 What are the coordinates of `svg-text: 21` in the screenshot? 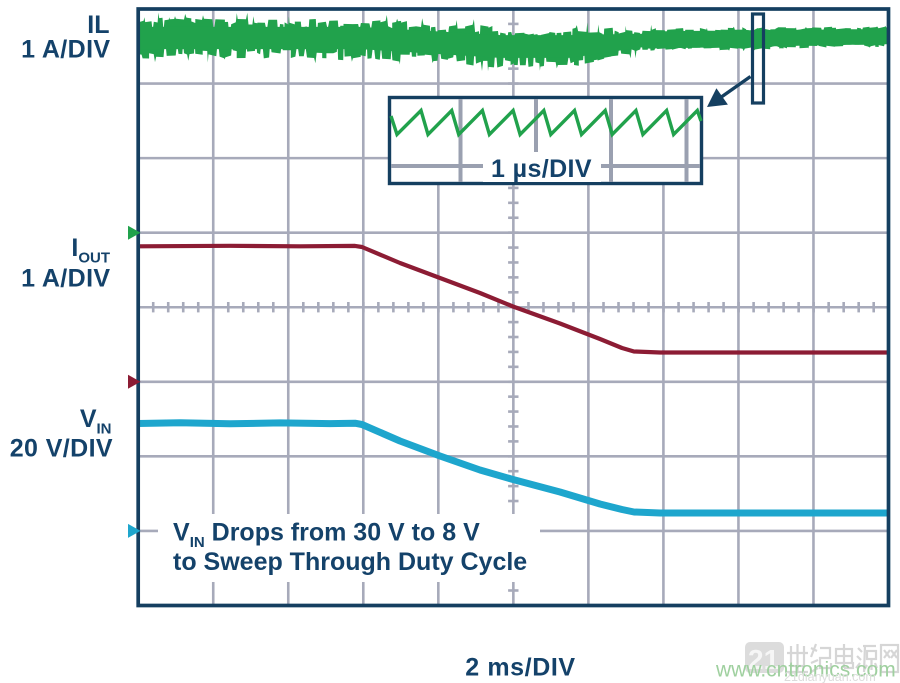 It's located at (763, 659).